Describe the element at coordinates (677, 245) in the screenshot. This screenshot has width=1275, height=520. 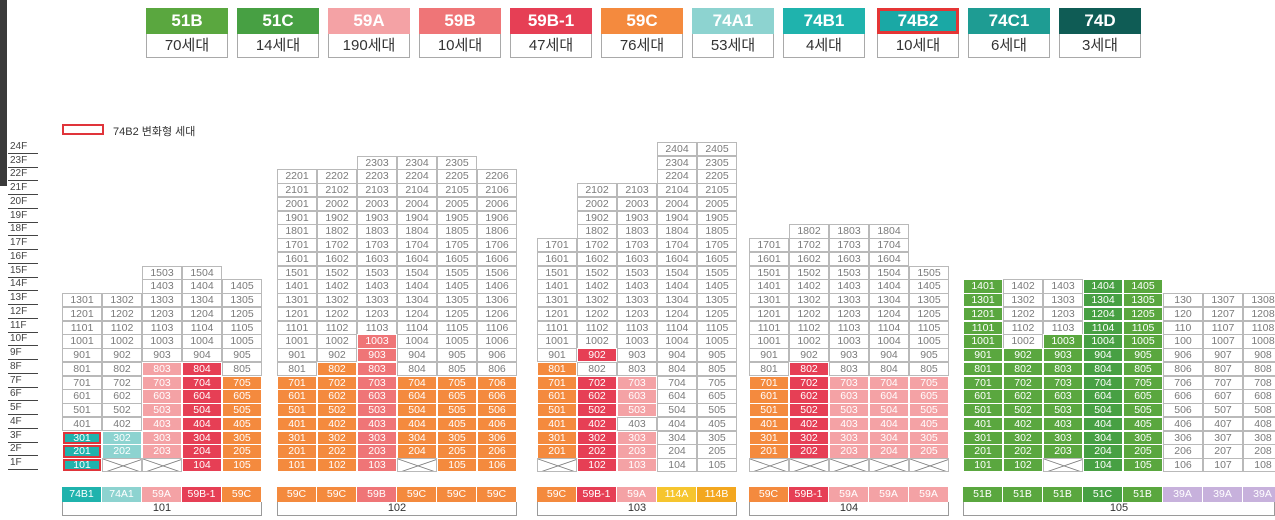
I see `unit-cell: 1704` at that location.